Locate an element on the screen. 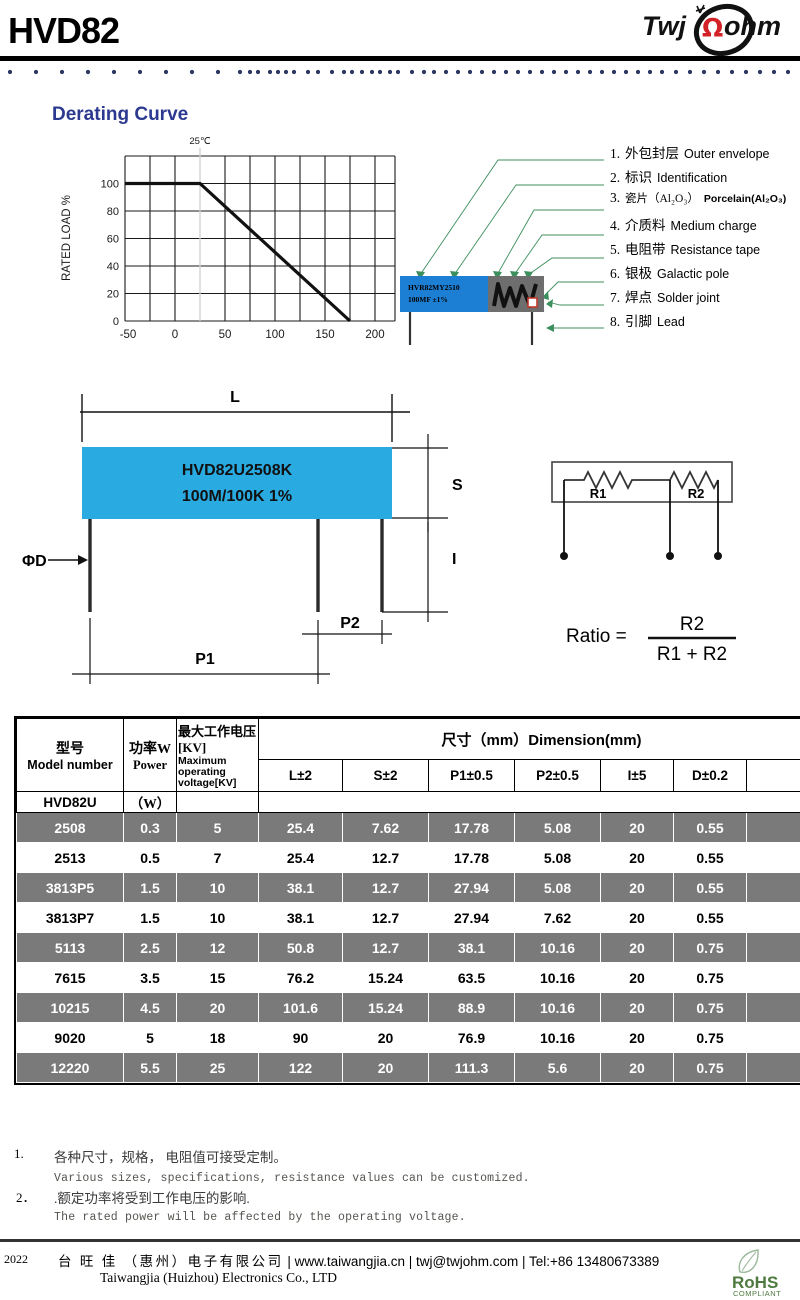  callout-item: 1. 外包封层 Outer envelope is located at coordinates (705, 154).